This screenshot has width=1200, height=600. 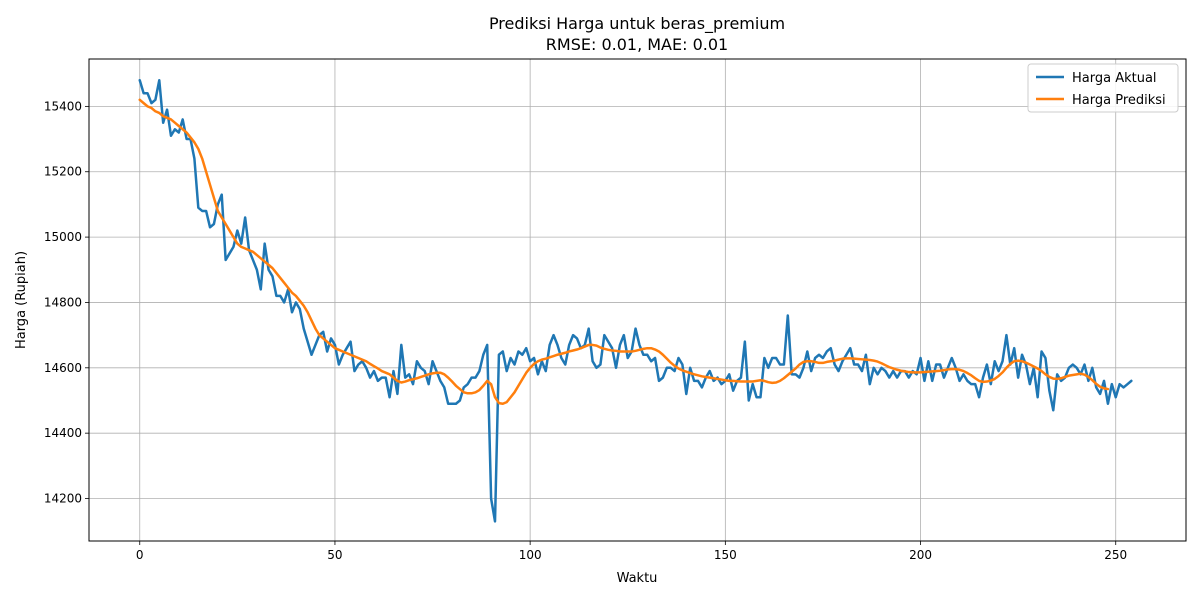 I want to click on legend-box, so click(x=1103, y=88).